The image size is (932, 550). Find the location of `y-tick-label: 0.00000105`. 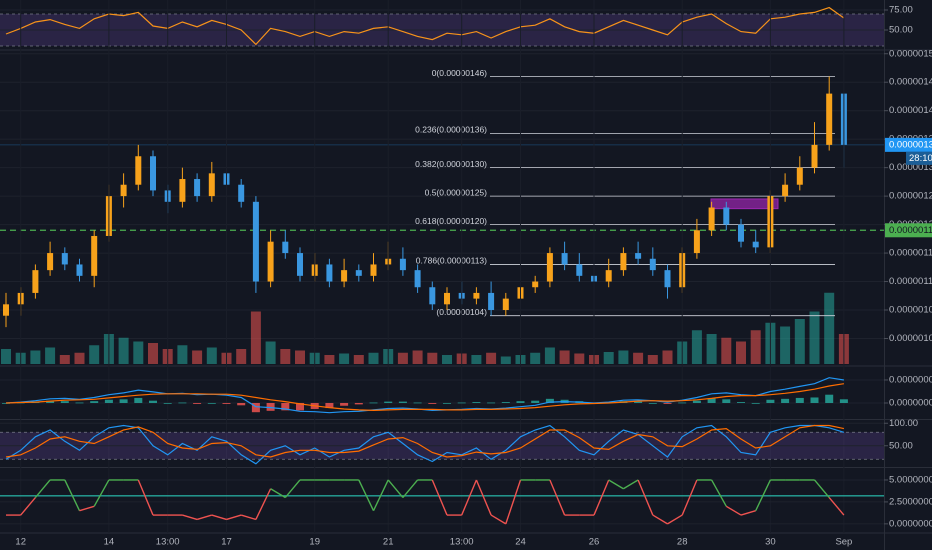

y-tick-label: 0.00000105 is located at coordinates (910, 310).